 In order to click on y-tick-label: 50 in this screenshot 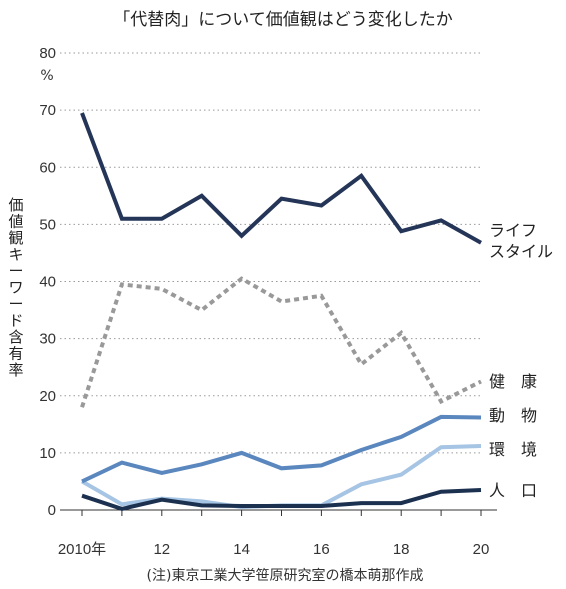, I will do `click(47, 224)`.